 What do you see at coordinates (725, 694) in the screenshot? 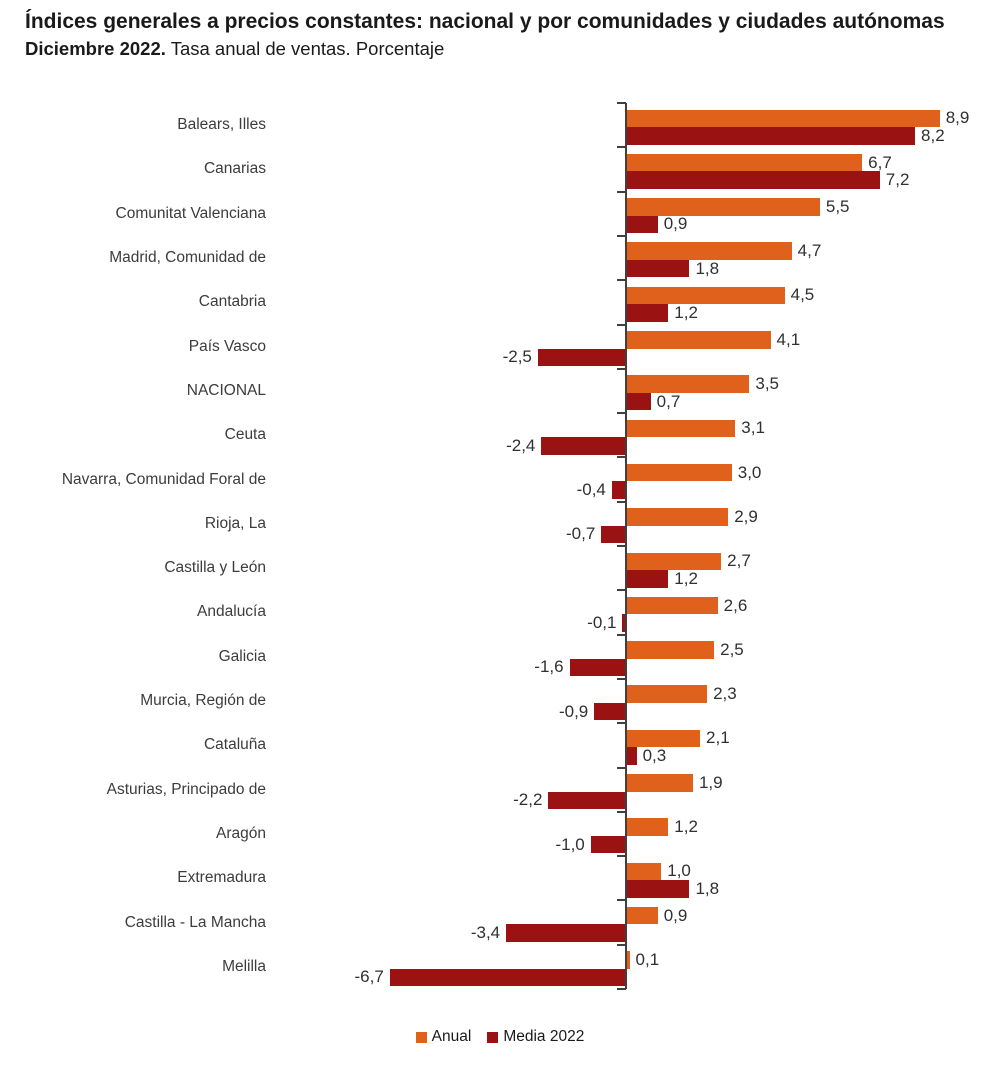
I see `anual-value-label: 2,3` at bounding box center [725, 694].